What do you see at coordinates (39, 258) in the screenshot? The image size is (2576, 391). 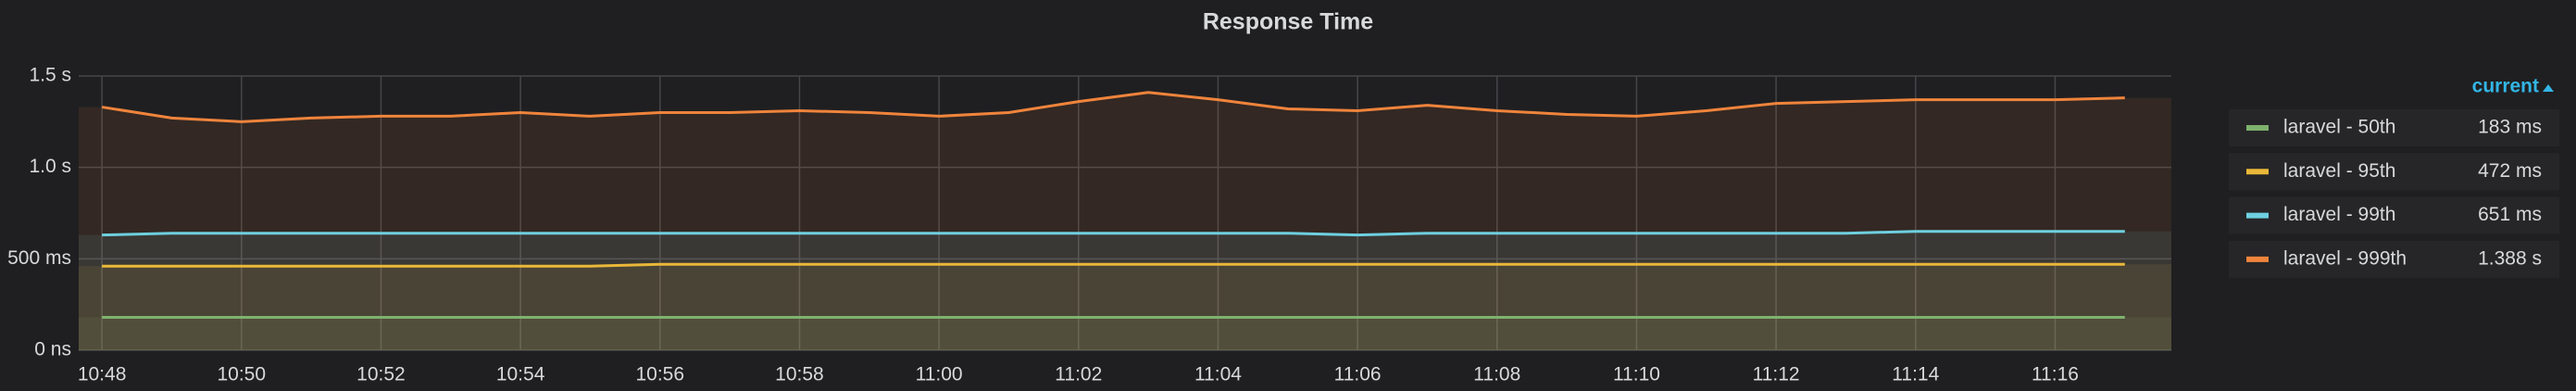 I see `y-tick-label: 500 ms` at bounding box center [39, 258].